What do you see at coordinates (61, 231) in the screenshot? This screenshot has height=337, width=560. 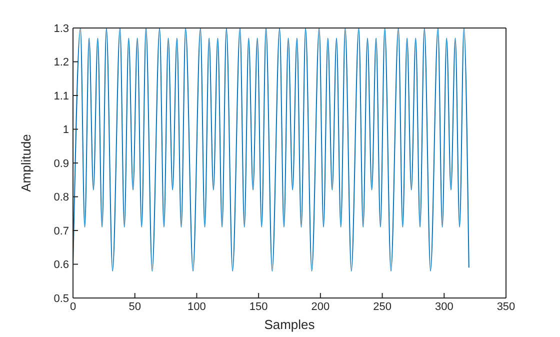 I see `y-tick-label: 0.7` at bounding box center [61, 231].